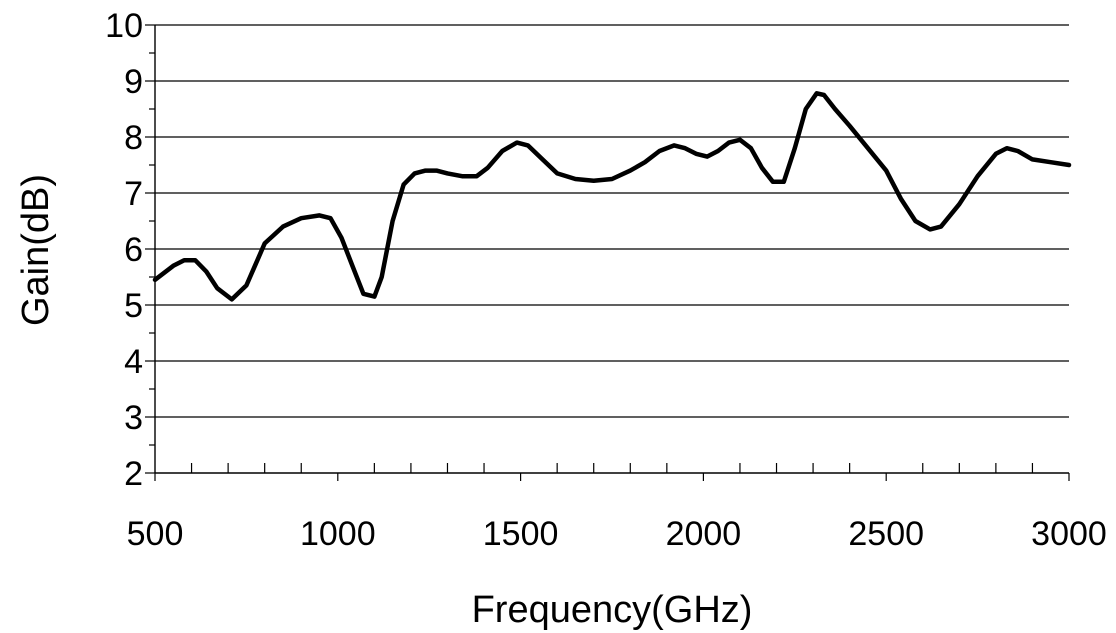 The height and width of the screenshot is (633, 1116). What do you see at coordinates (133, 418) in the screenshot?
I see `y-tick-label: 3` at bounding box center [133, 418].